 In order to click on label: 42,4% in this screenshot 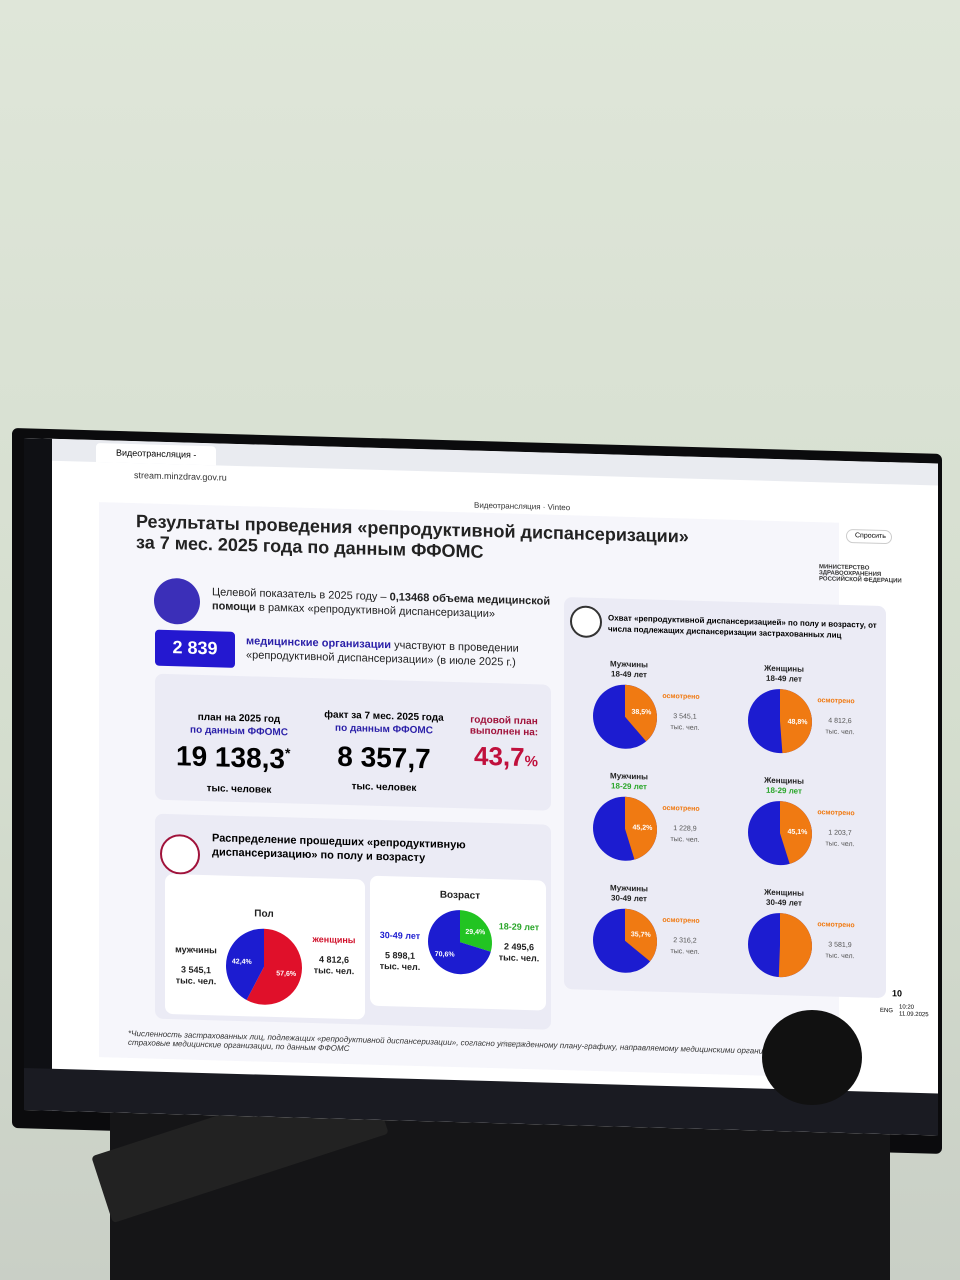, I will do `click(242, 962)`.